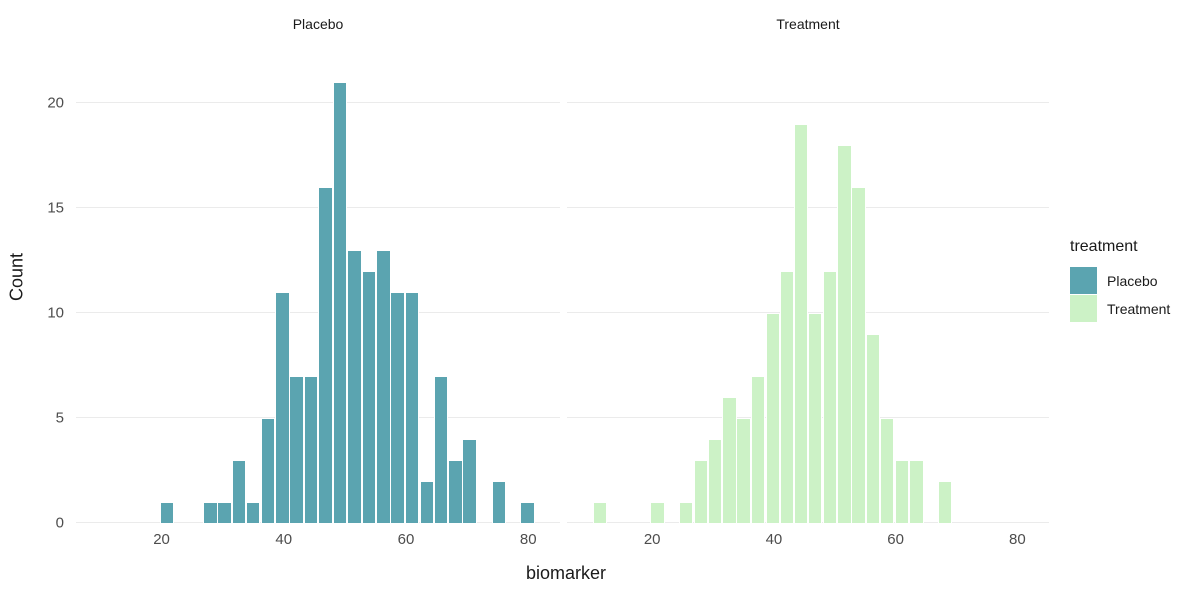 The image size is (1200, 600). What do you see at coordinates (1083, 280) in the screenshot?
I see `legend-swatch-placebo` at bounding box center [1083, 280].